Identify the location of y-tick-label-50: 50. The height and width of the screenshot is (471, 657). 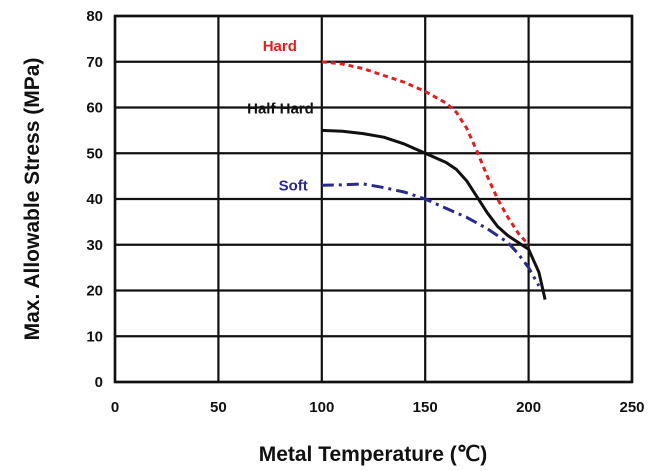
(94, 153).